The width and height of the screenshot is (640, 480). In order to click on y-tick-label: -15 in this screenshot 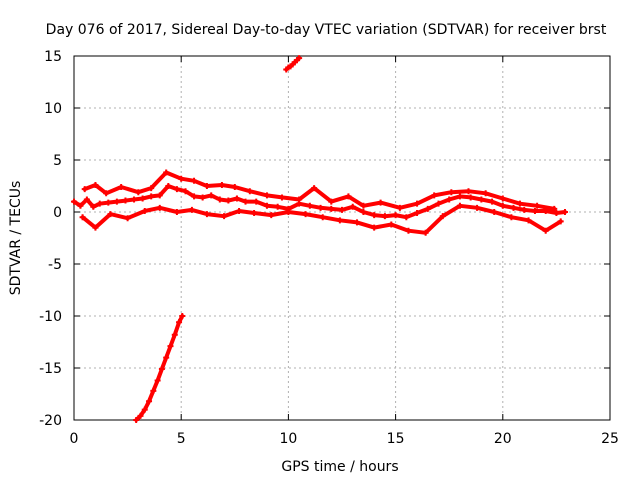, I will do `click(50, 369)`.